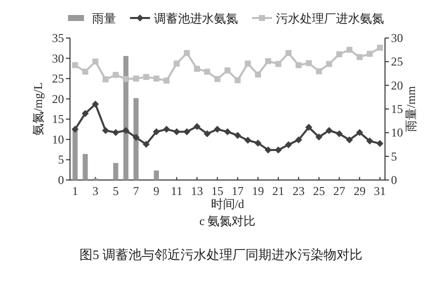 This screenshot has width=442, height=295. Describe the element at coordinates (411, 108) in the screenshot. I see `y2-axis-title: 雨量/mm` at that location.